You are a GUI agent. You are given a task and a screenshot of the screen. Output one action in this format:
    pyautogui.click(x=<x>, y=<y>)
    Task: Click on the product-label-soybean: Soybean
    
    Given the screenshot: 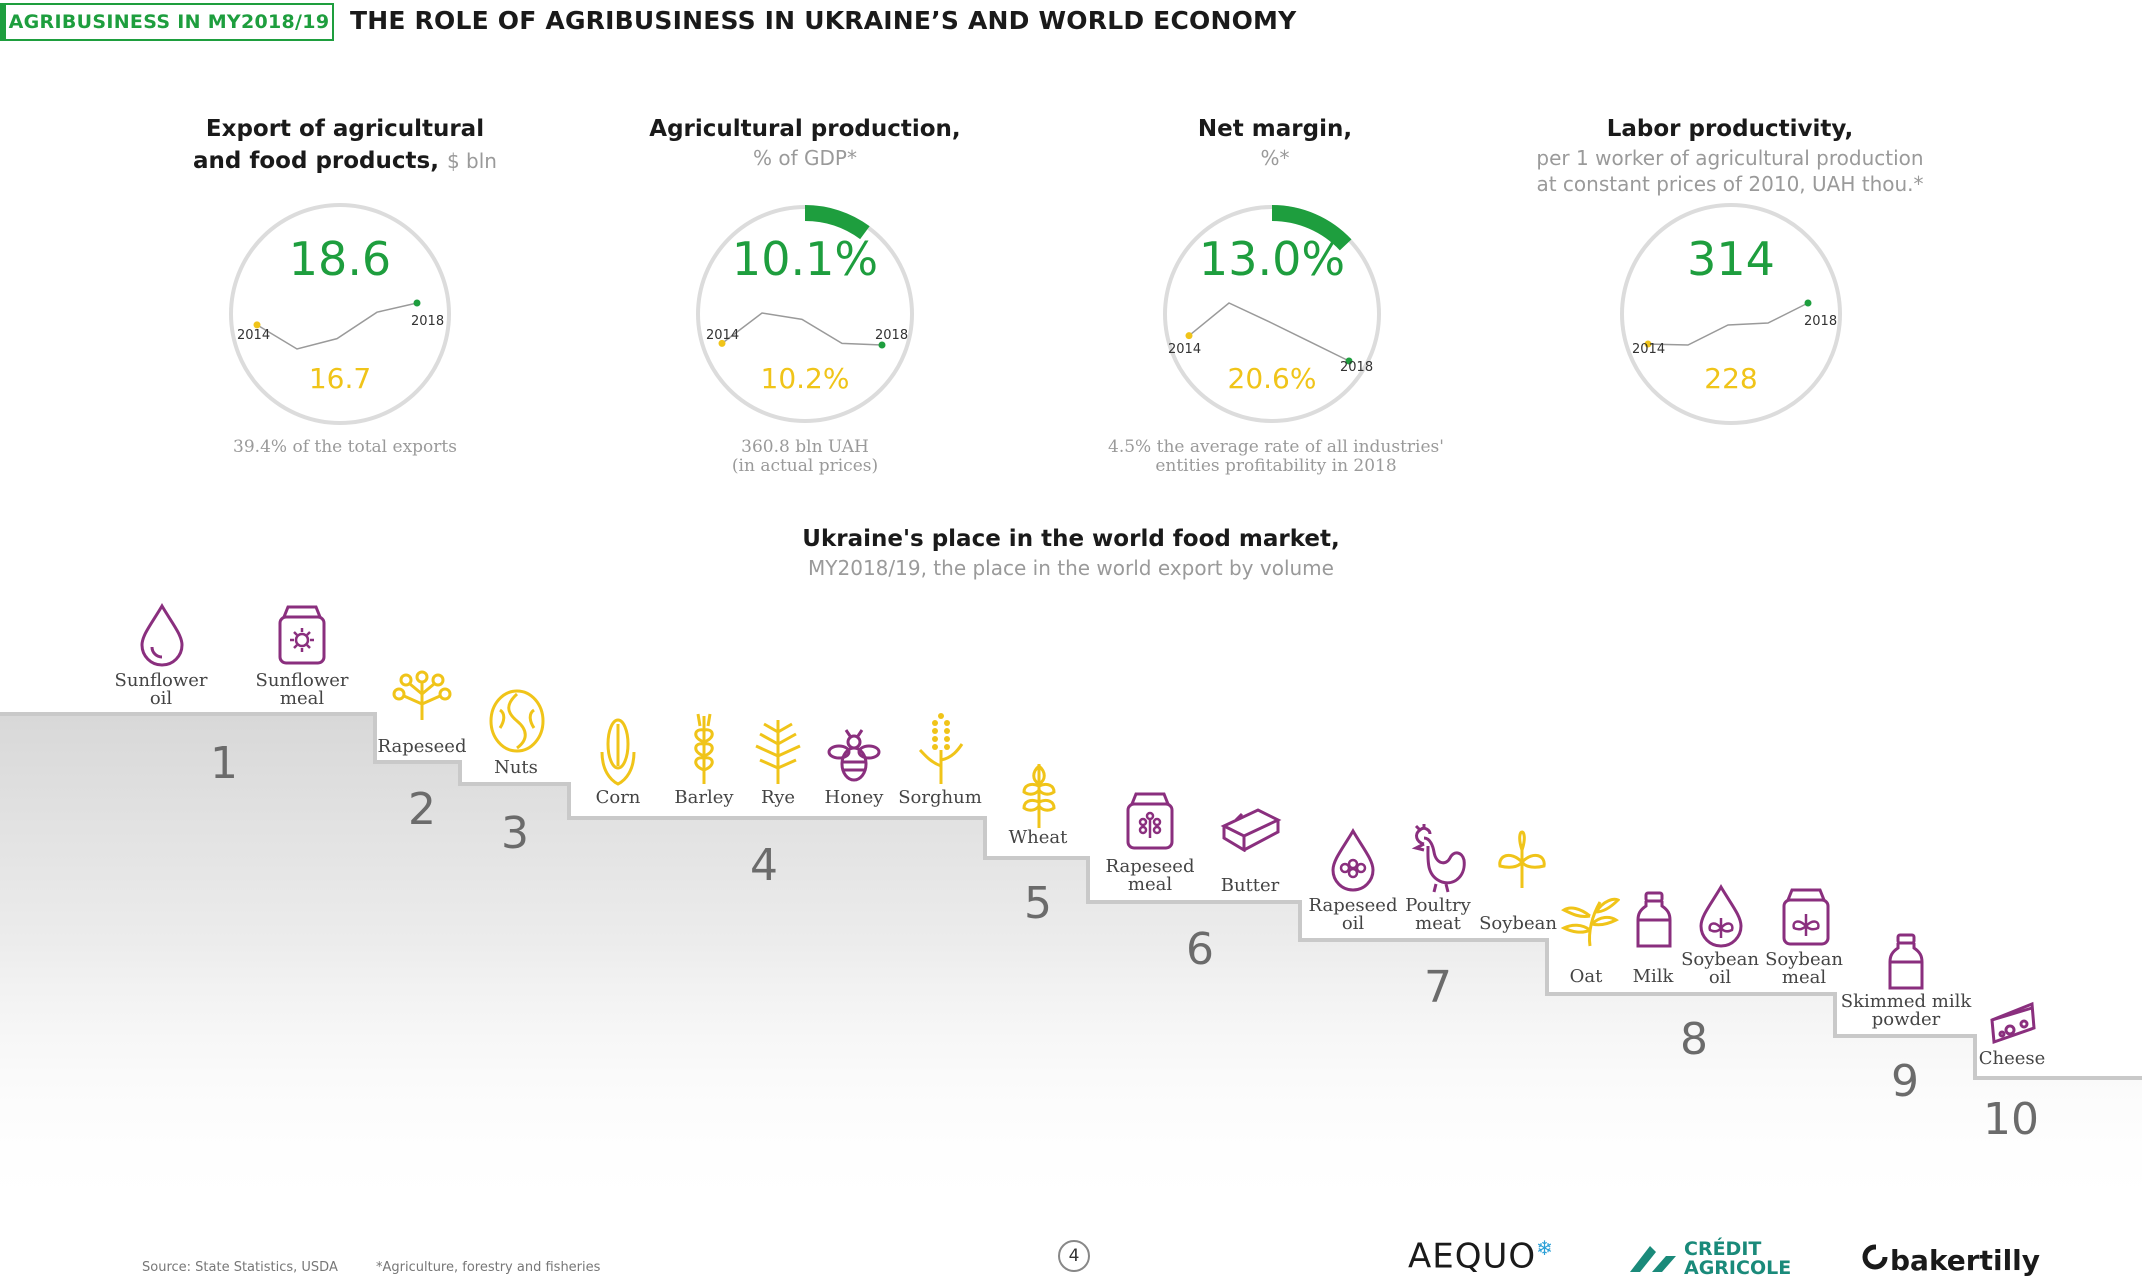 What is the action you would take?
    pyautogui.click(x=1518, y=923)
    